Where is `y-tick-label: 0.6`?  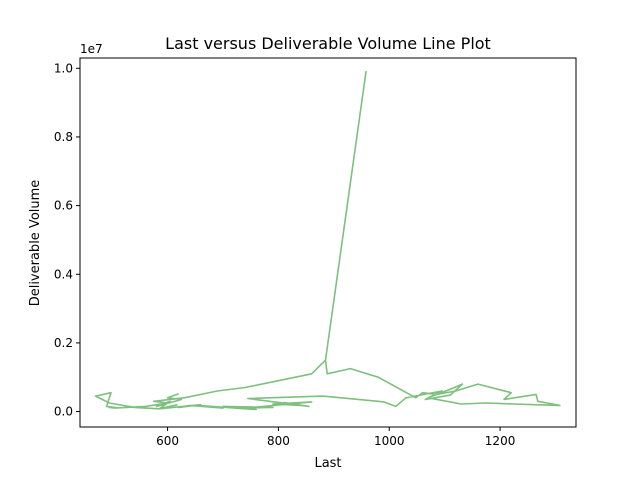 y-tick-label: 0.6 is located at coordinates (63, 206).